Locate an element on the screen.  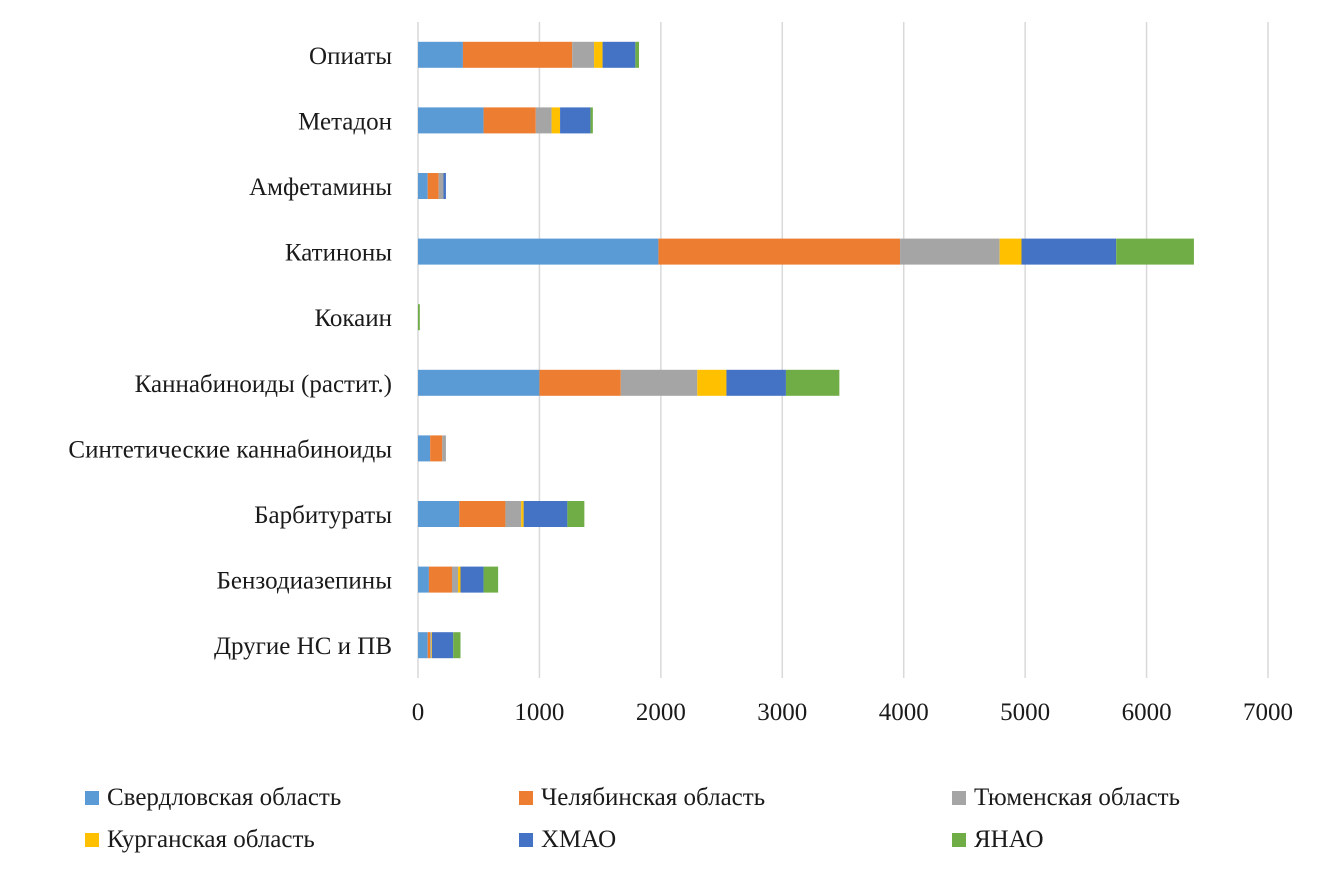
legend-item: Свердловская область is located at coordinates (213, 798).